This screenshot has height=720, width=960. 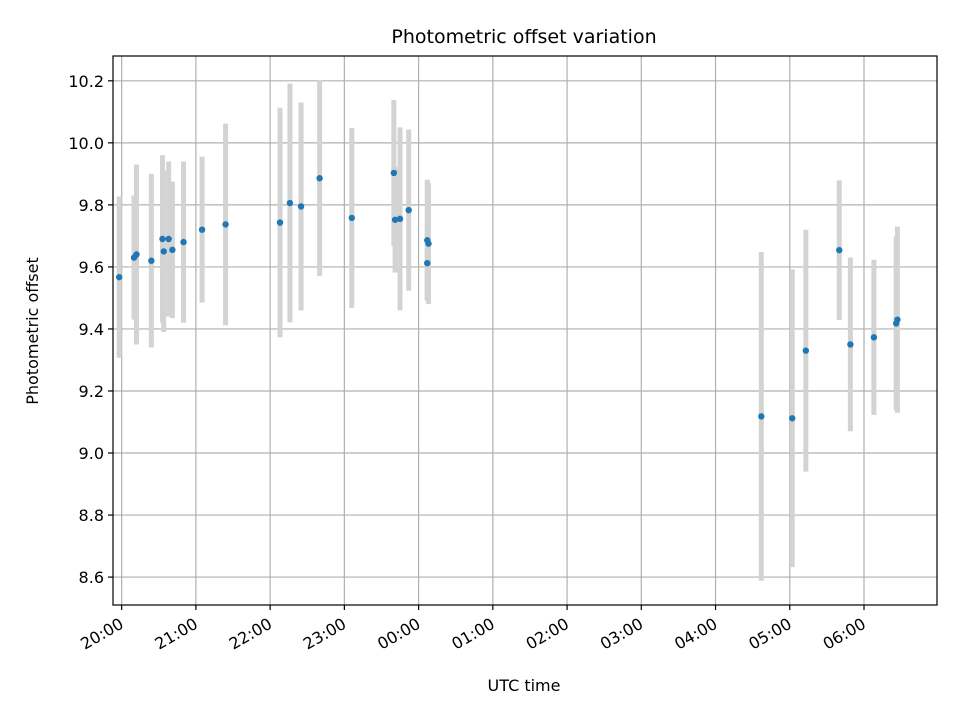 I want to click on x-axis-label: UTC time, so click(x=524, y=685).